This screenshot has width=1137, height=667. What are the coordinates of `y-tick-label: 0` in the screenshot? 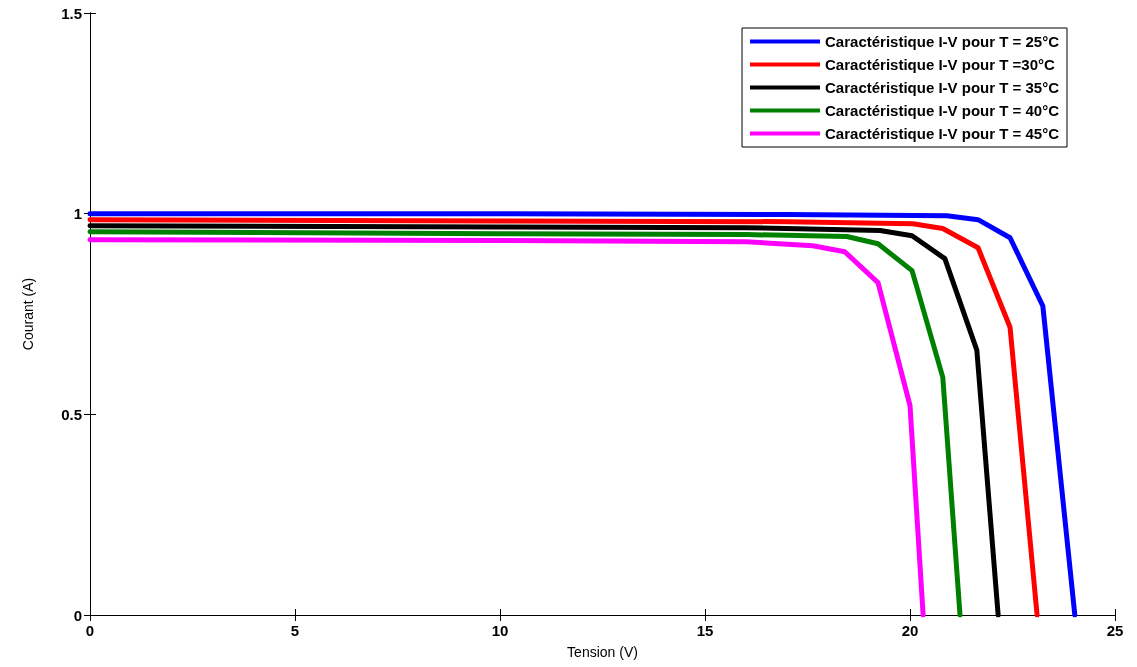 It's located at (77, 615).